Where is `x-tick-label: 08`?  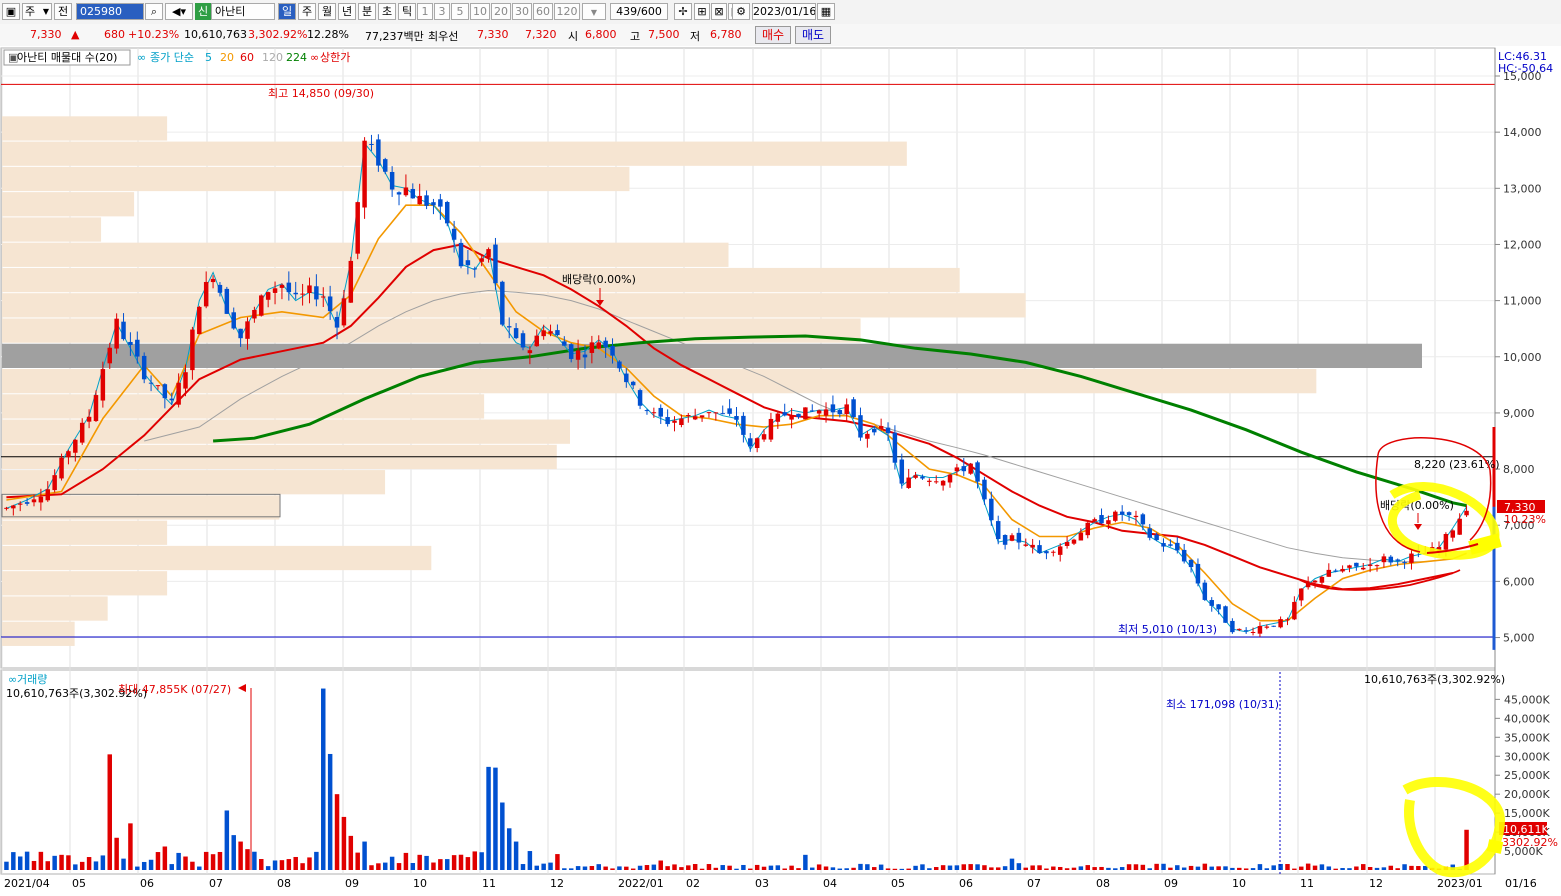 x-tick-label: 08 is located at coordinates (1103, 883).